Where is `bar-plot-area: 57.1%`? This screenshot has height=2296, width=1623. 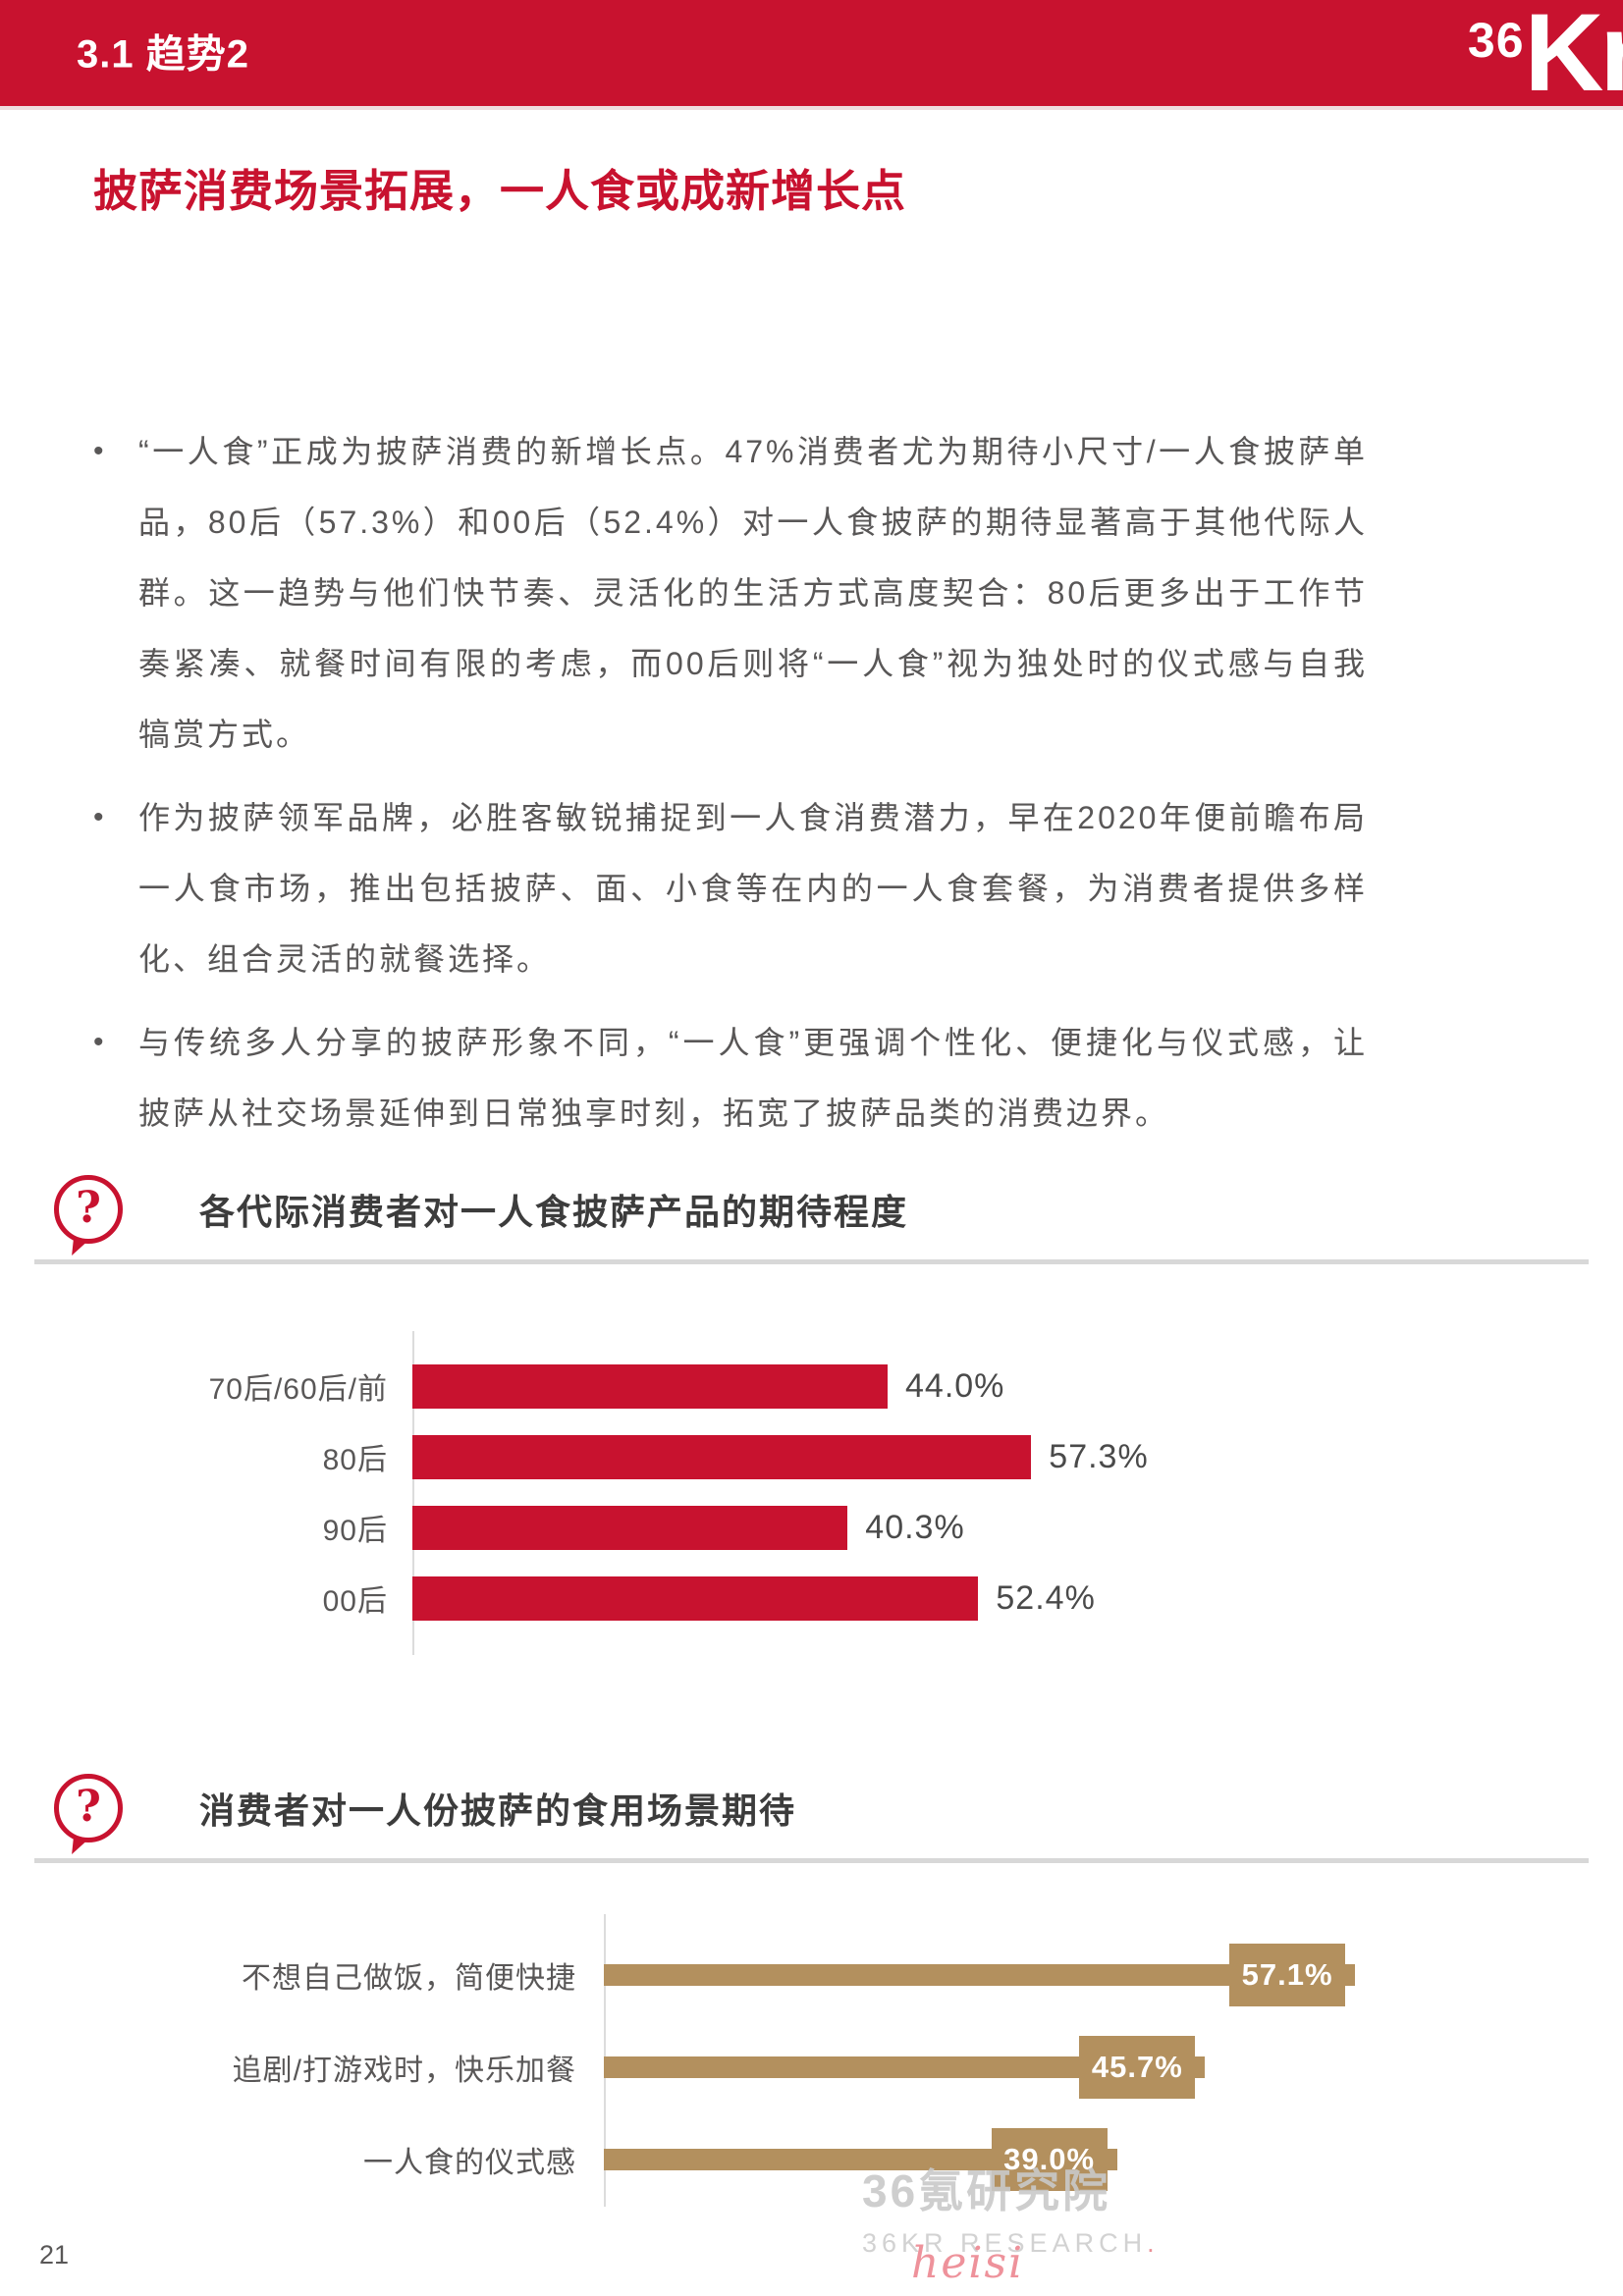 bar-plot-area: 57.1% is located at coordinates (1095, 1975).